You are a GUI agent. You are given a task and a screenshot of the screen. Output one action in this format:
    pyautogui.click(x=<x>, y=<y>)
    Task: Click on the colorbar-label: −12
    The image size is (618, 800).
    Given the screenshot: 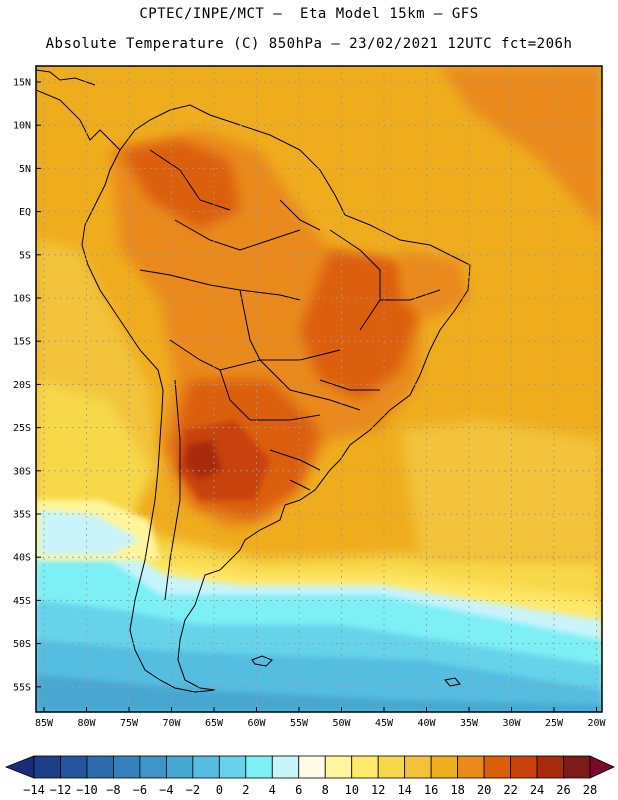 What is the action you would take?
    pyautogui.click(x=61, y=790)
    